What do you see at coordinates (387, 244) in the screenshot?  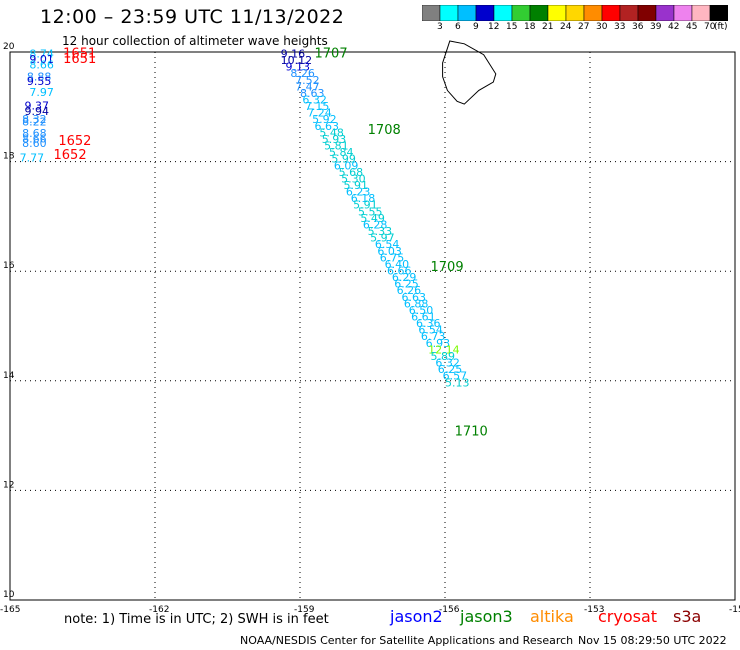 I see `swh-data-label: 6.54` at bounding box center [387, 244].